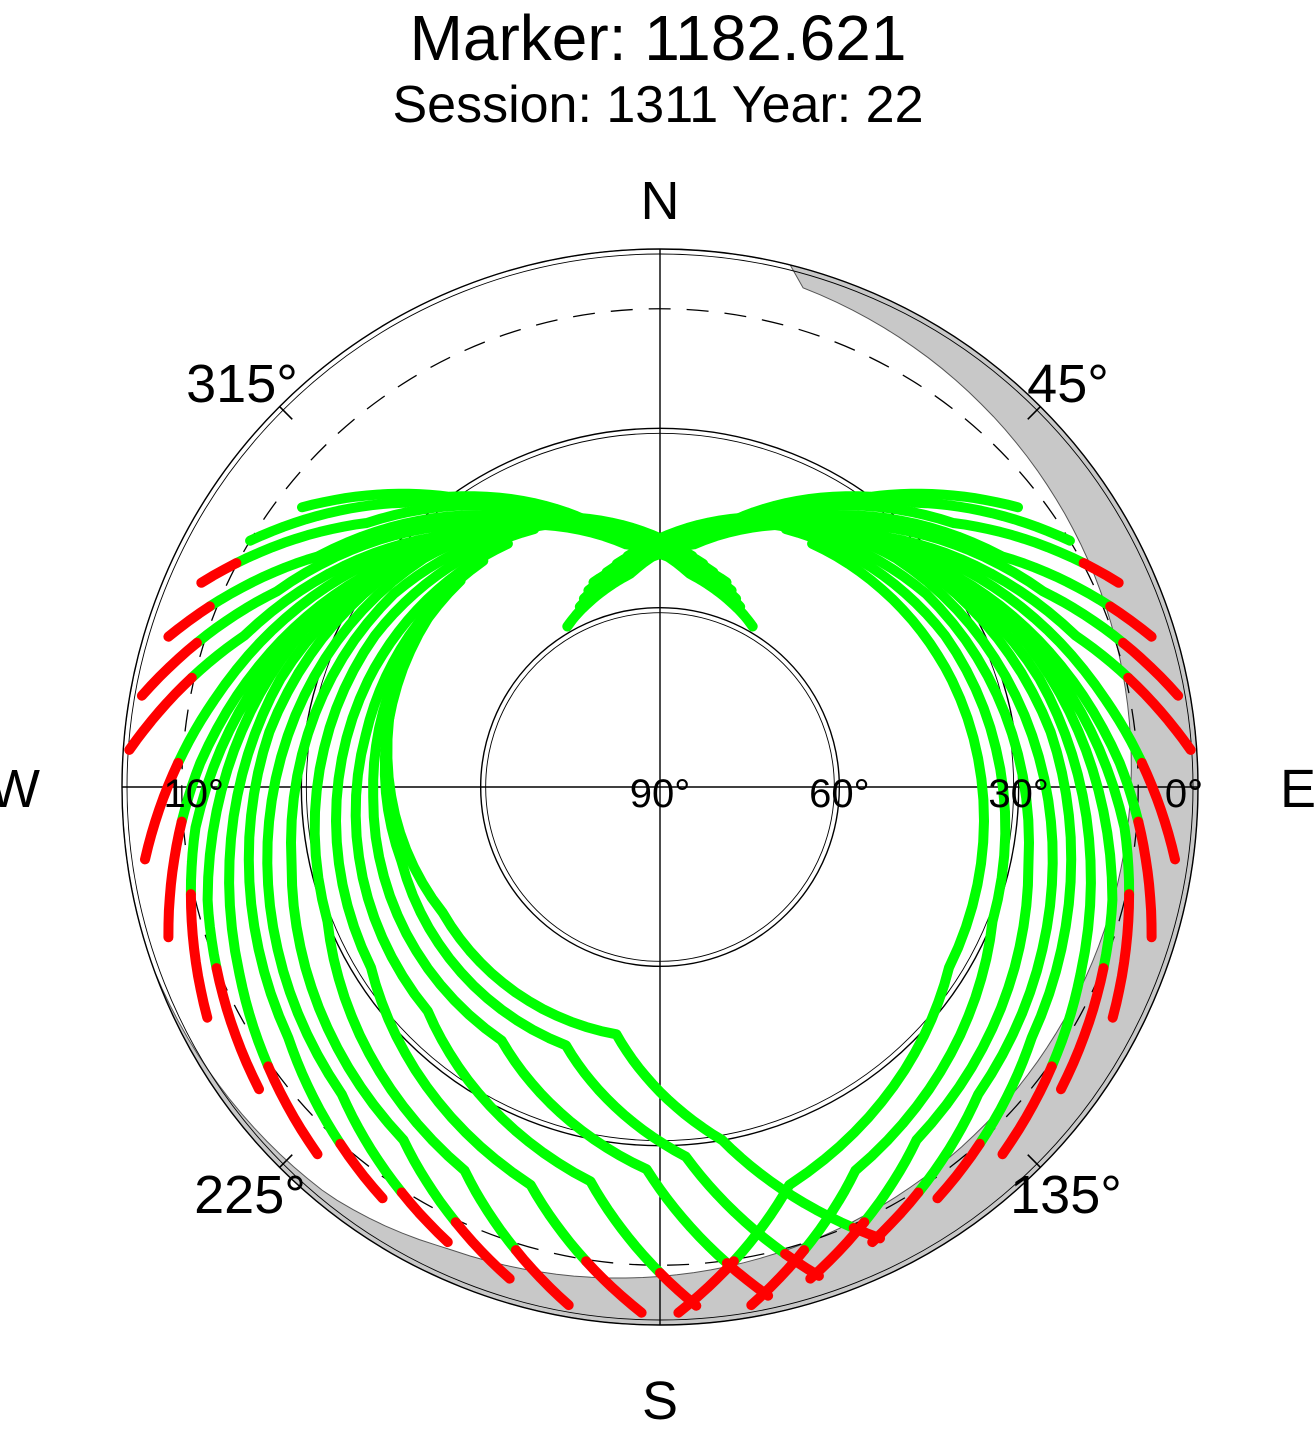 The image size is (1316, 1444). Describe the element at coordinates (658, 105) in the screenshot. I see `chart-subtitle: Session: 1311 Year: 22` at that location.